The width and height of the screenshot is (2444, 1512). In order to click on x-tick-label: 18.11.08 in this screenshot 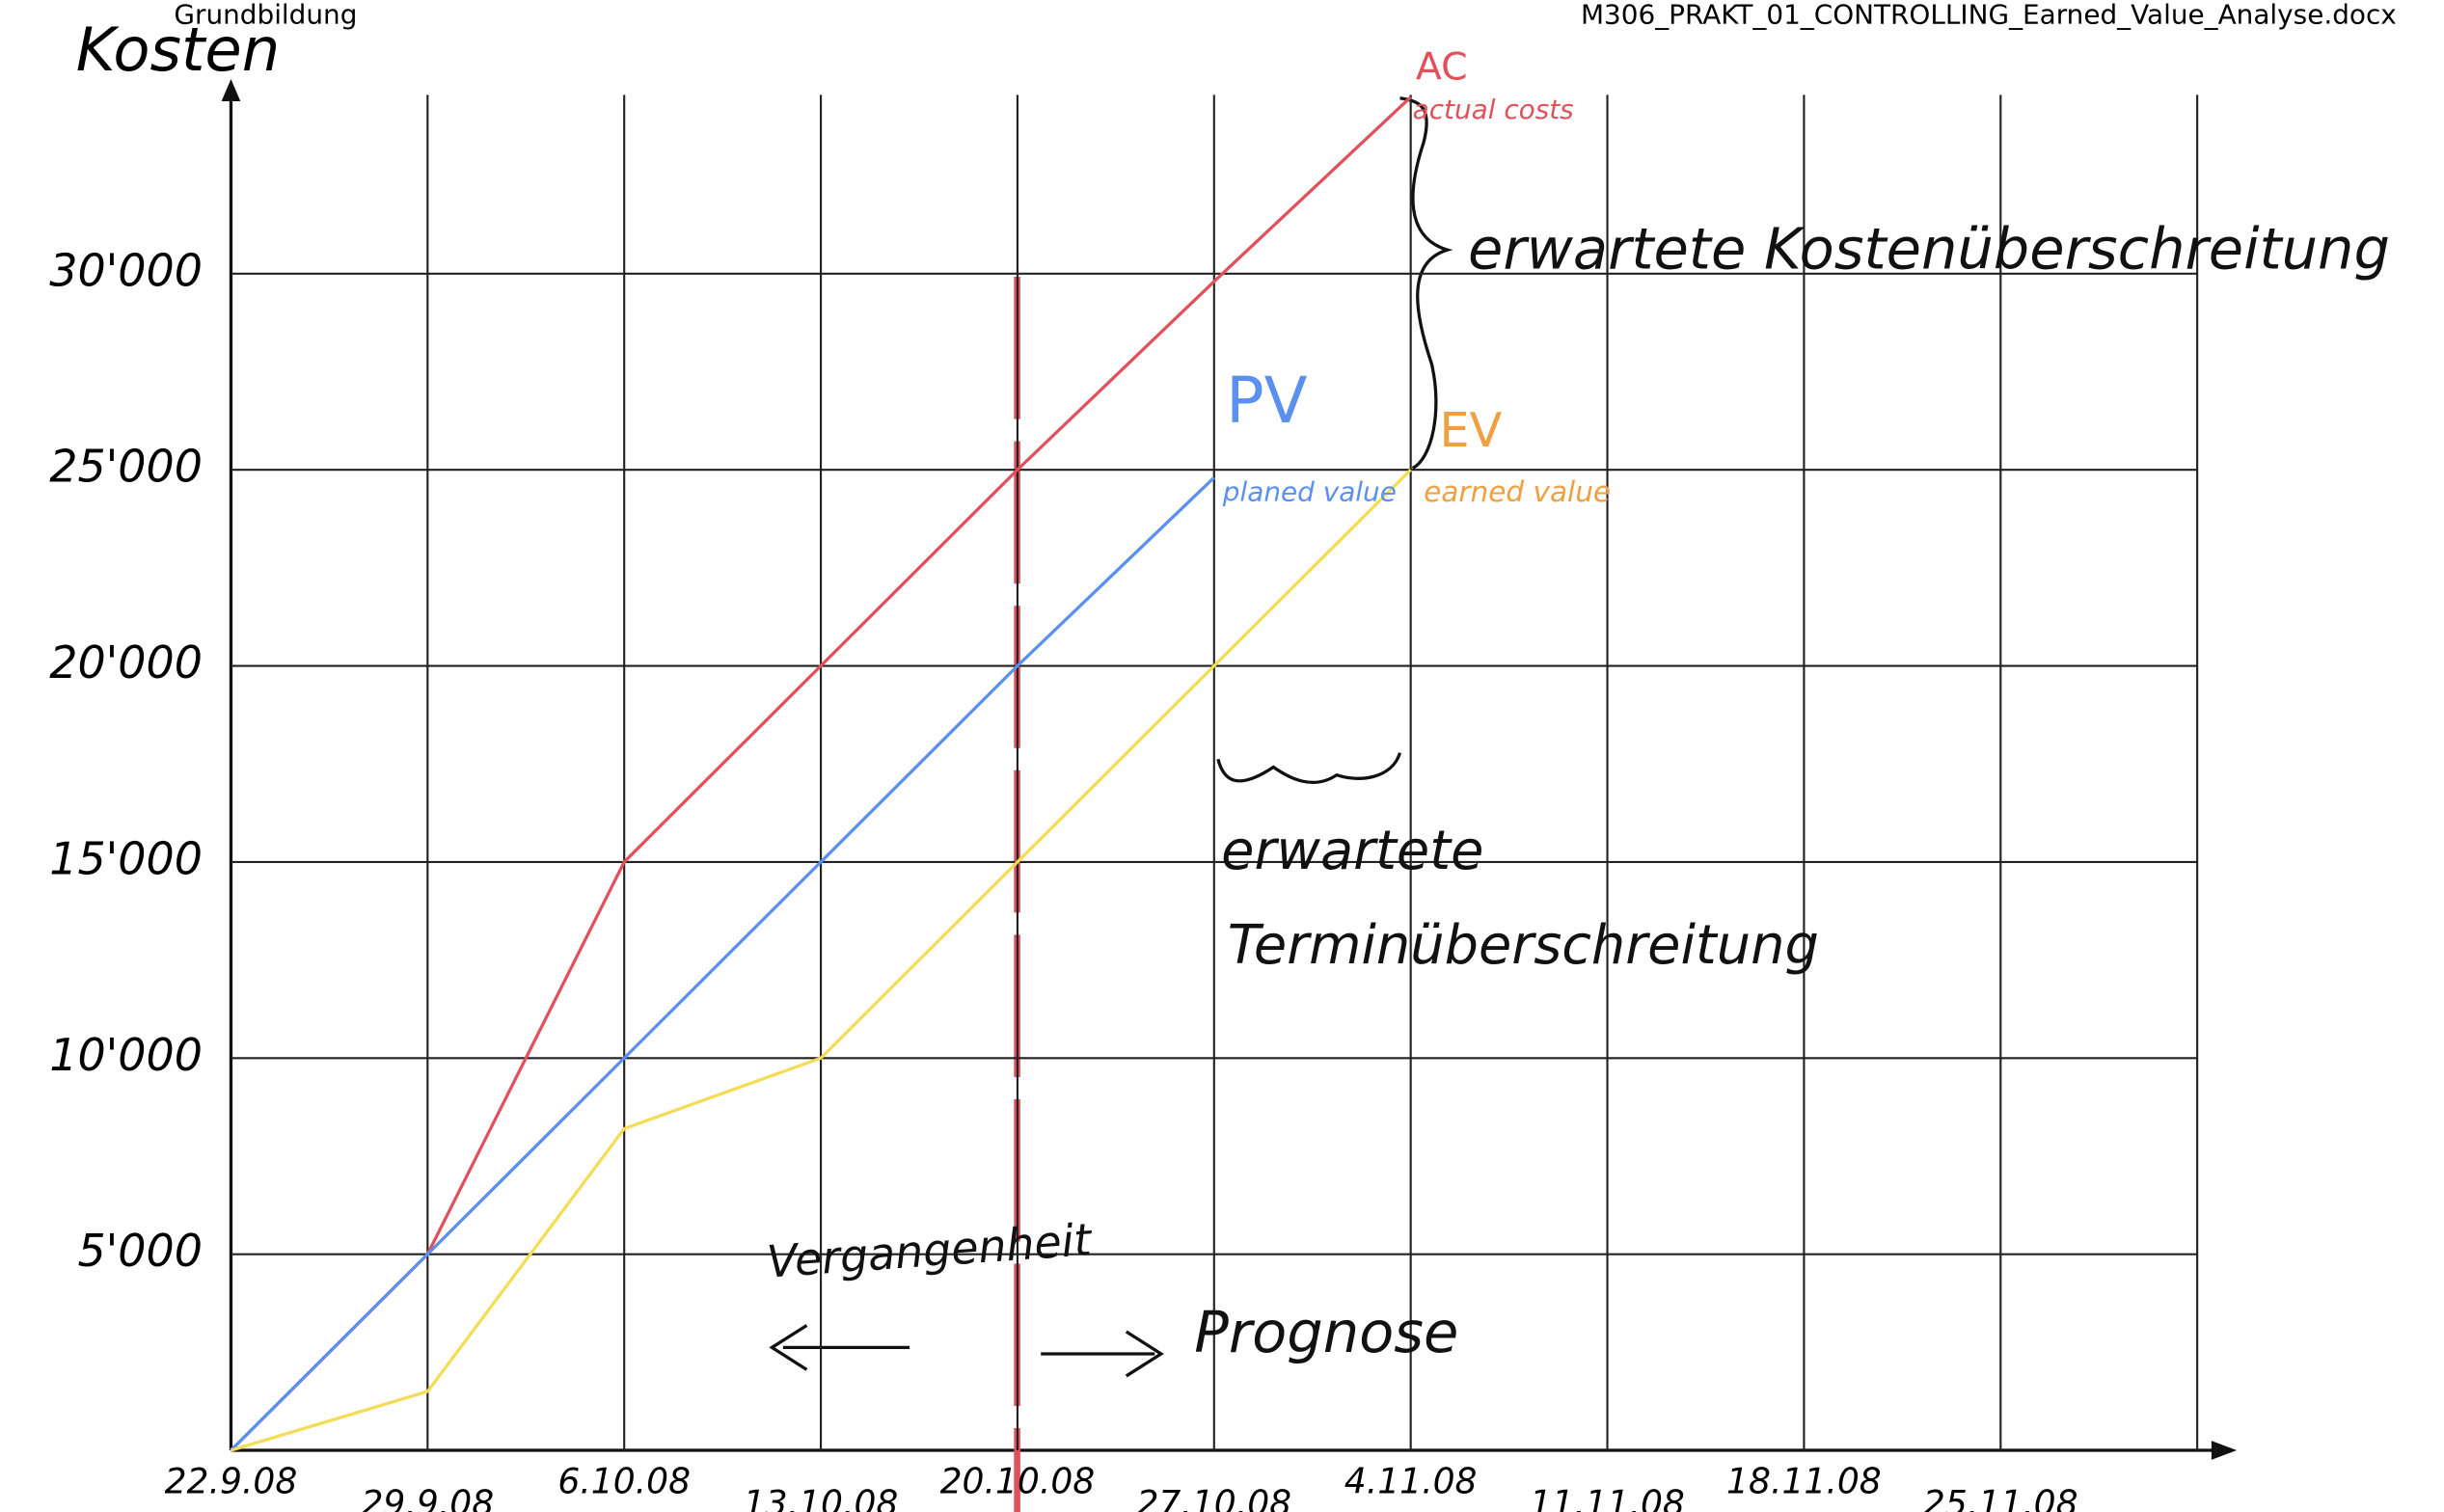, I will do `click(1804, 1481)`.